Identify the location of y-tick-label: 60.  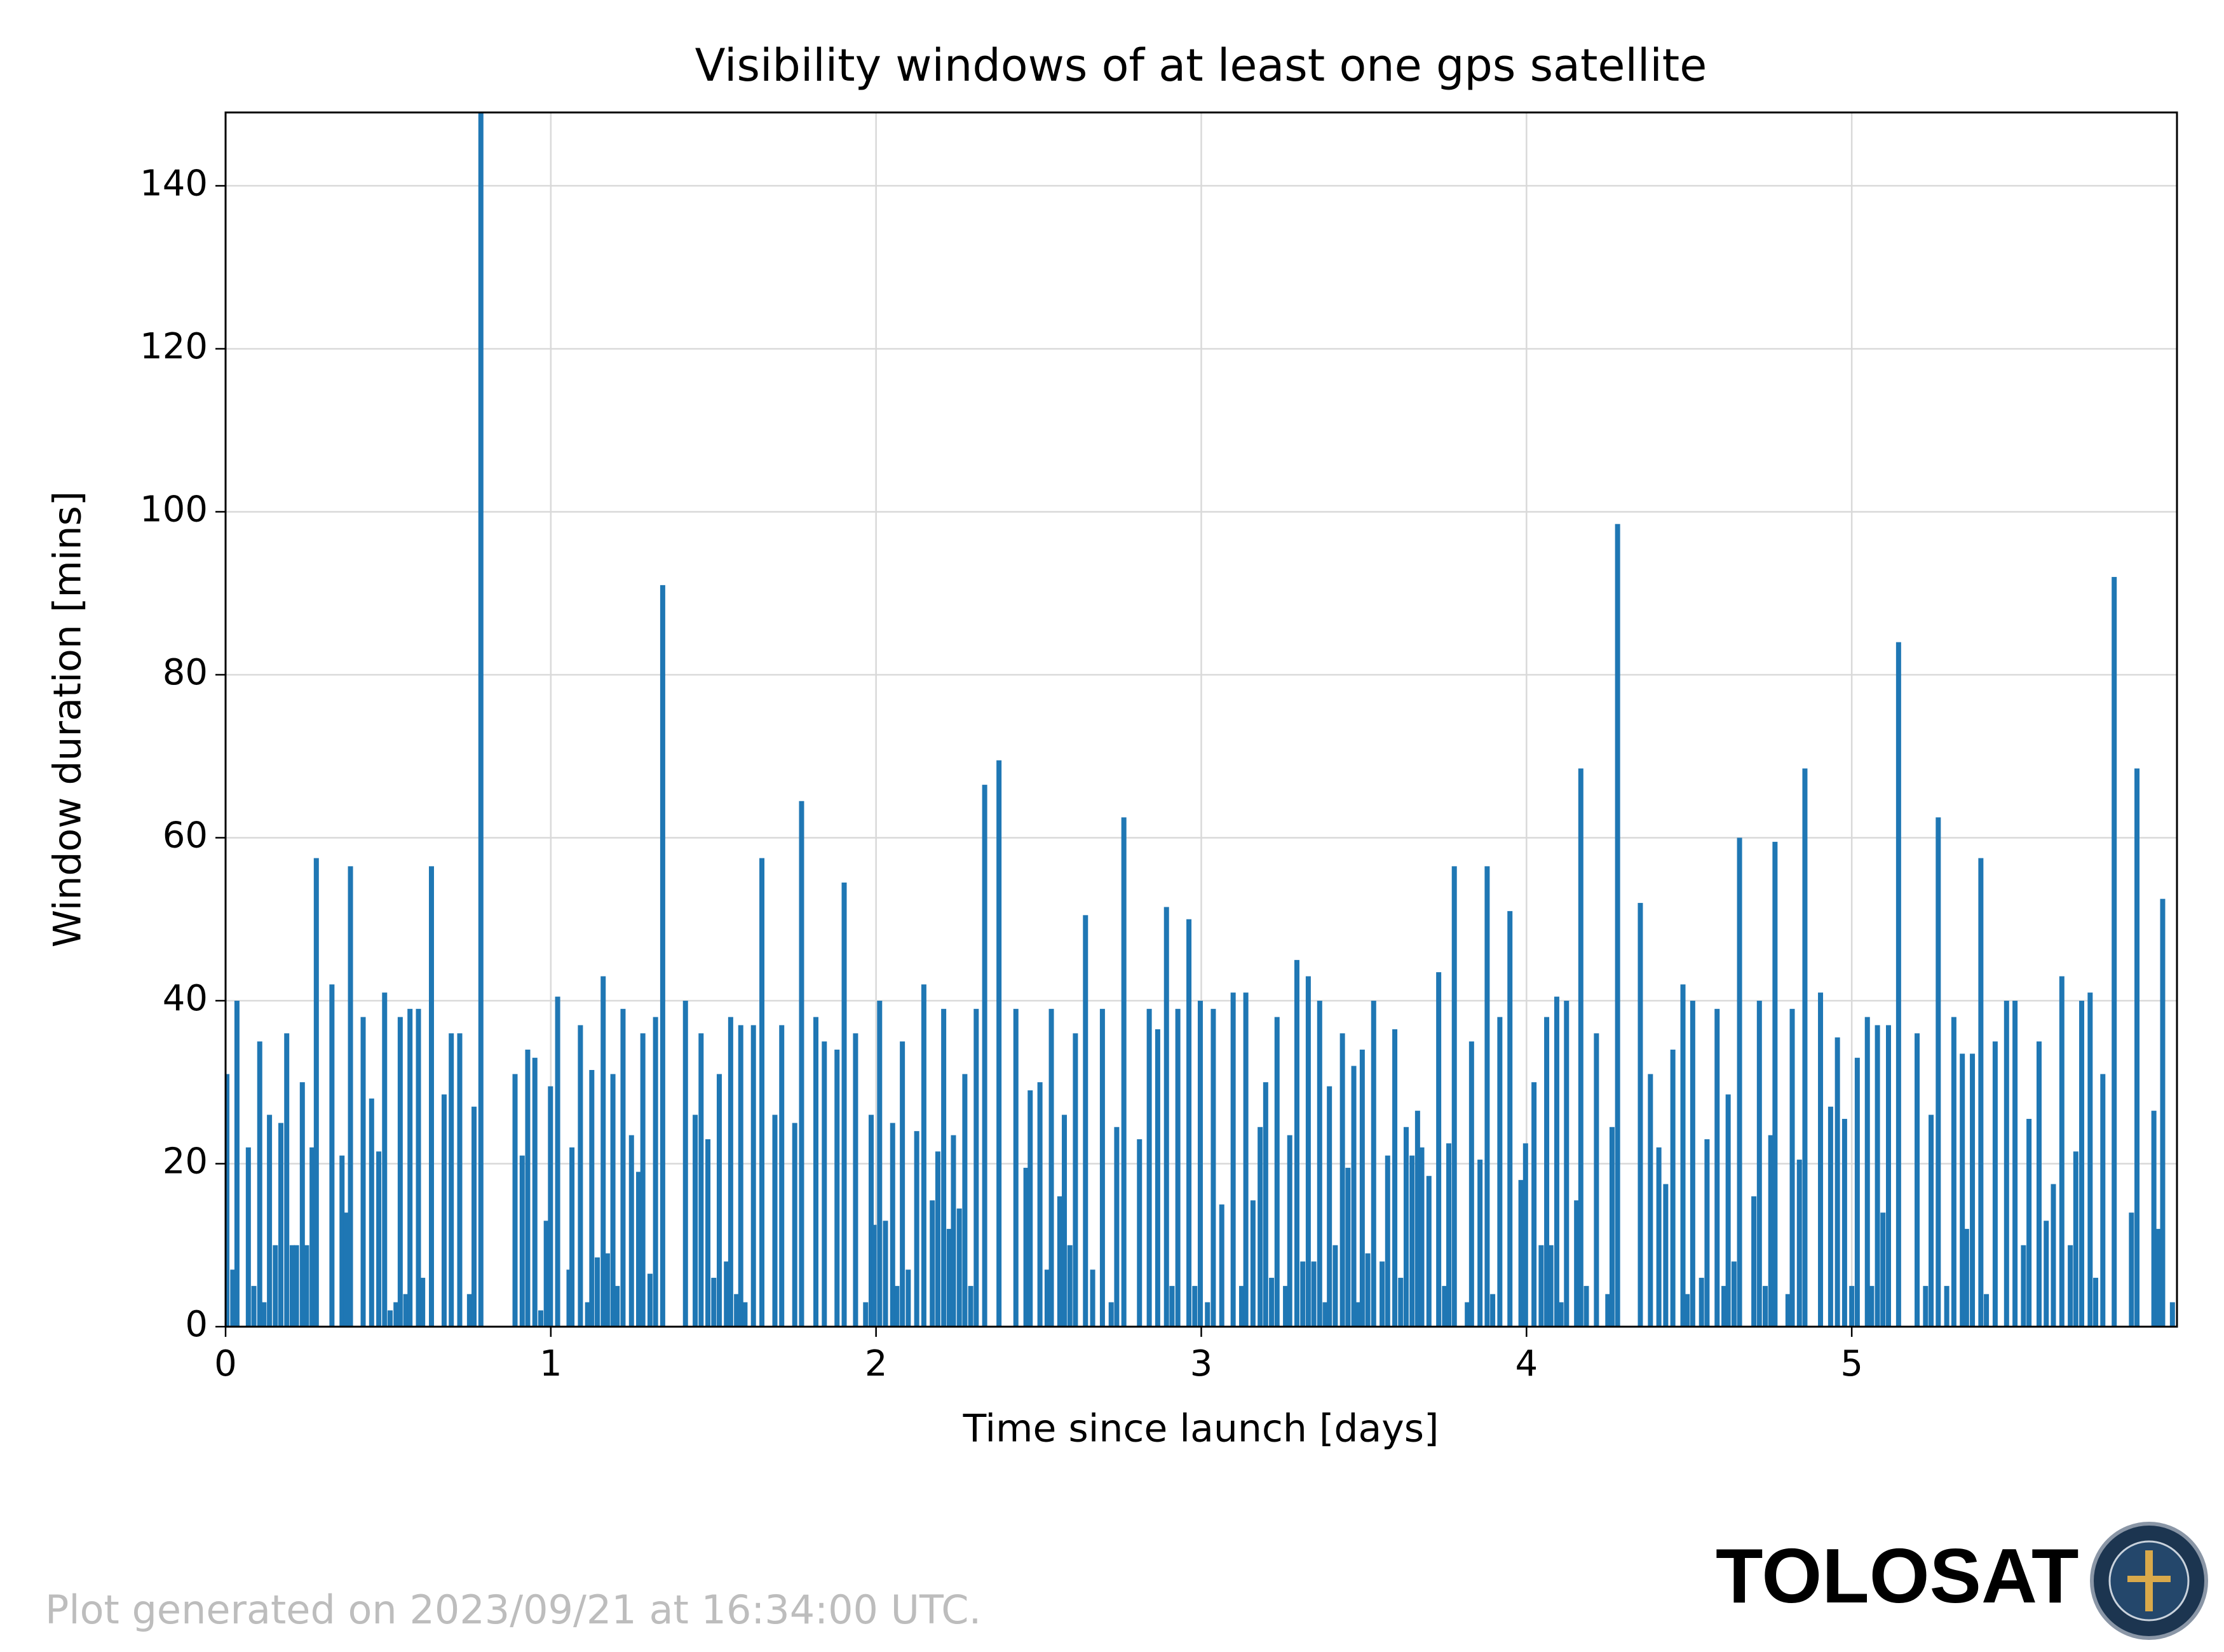
(185, 836).